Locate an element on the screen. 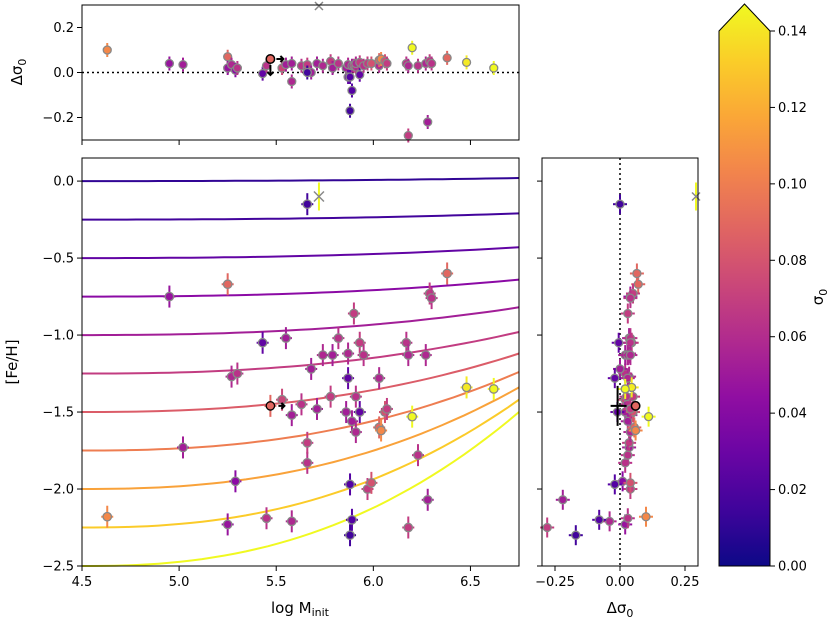 The image size is (830, 623). main-y-tick-label: −1.0 is located at coordinates (58, 336).